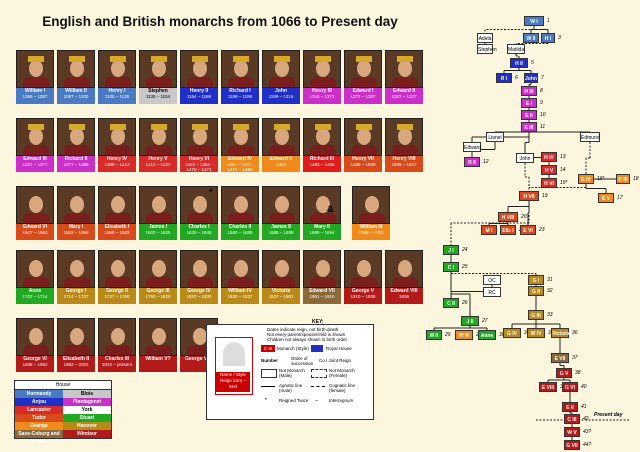 Image resolution: width=640 pixels, height=452 pixels. I want to click on tree-node: E III, so click(529, 127).